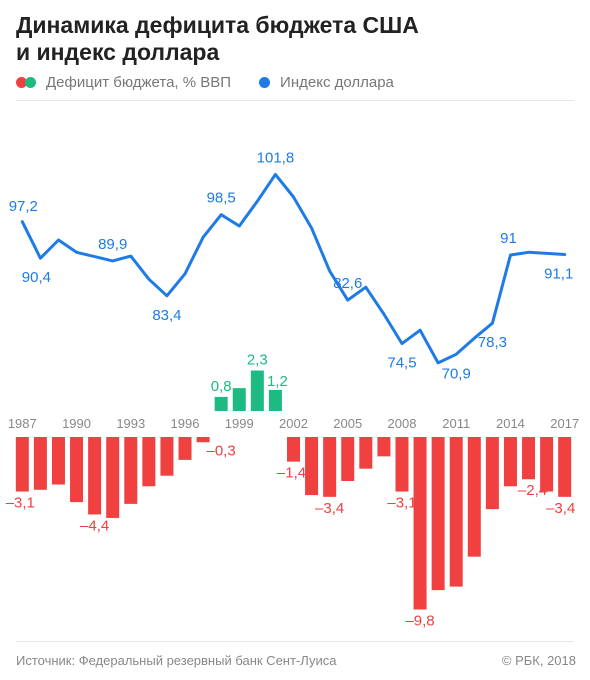 This screenshot has height=680, width=590. What do you see at coordinates (95, 476) in the screenshot?
I see `bar-1991` at bounding box center [95, 476].